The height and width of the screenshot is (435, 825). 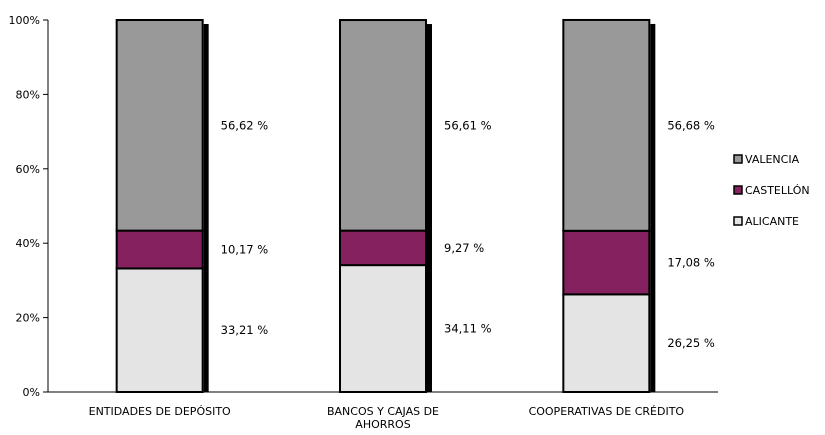 What do you see at coordinates (245, 330) in the screenshot?
I see `data-label: 33,21 %` at bounding box center [245, 330].